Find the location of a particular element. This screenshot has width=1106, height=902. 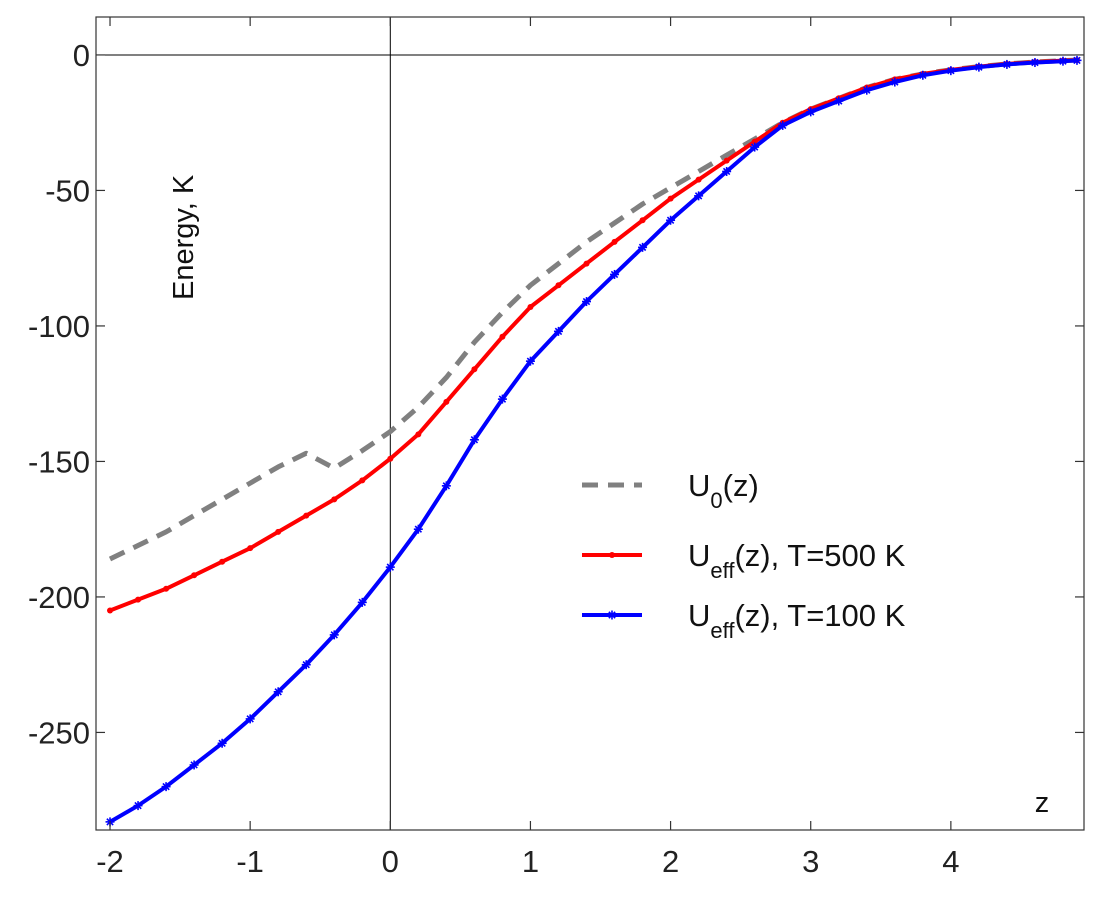

legend-label-1: Ueff(z), T=500 K is located at coordinates (797, 560).